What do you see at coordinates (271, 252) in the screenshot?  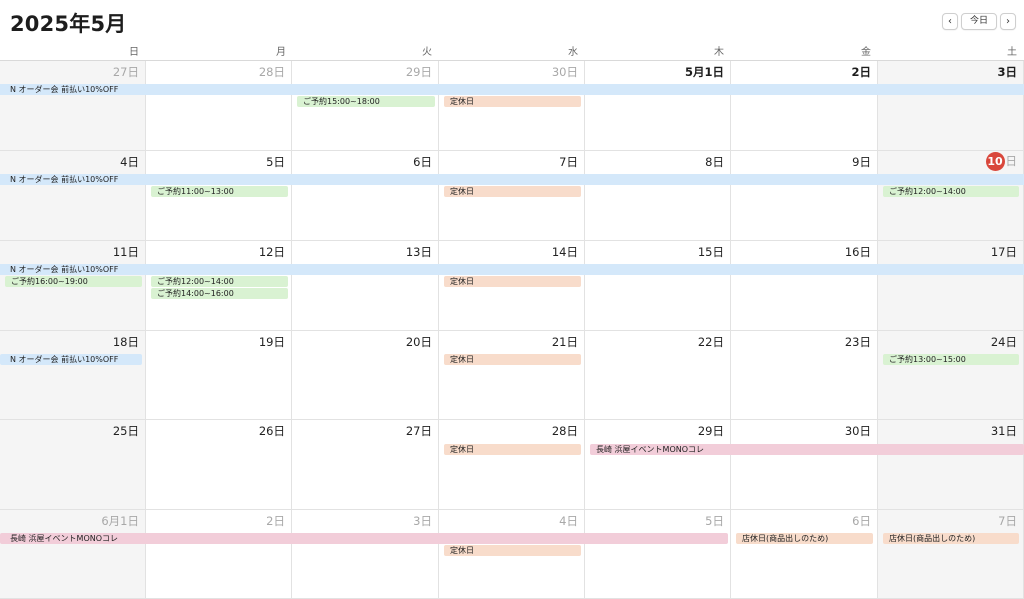 I see `day-number: 12日` at bounding box center [271, 252].